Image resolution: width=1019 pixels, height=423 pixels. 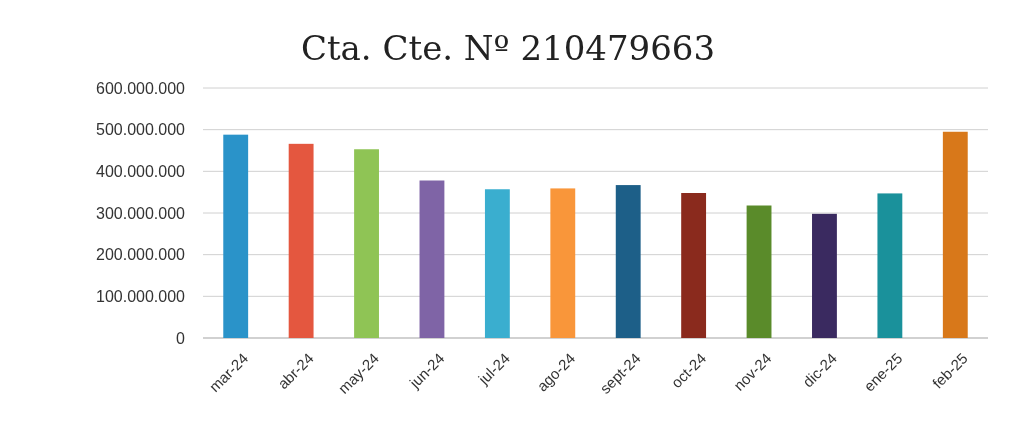 I want to click on y-tick-label: 600.000.000, so click(x=141, y=88).